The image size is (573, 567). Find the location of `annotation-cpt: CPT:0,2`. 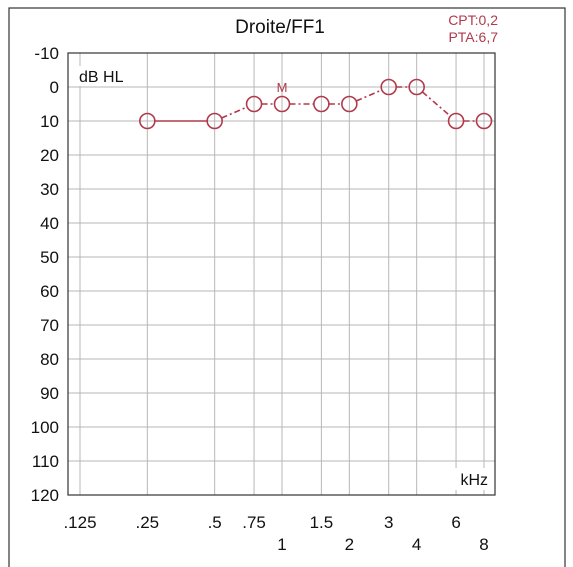

annotation-cpt: CPT:0,2 is located at coordinates (473, 20).